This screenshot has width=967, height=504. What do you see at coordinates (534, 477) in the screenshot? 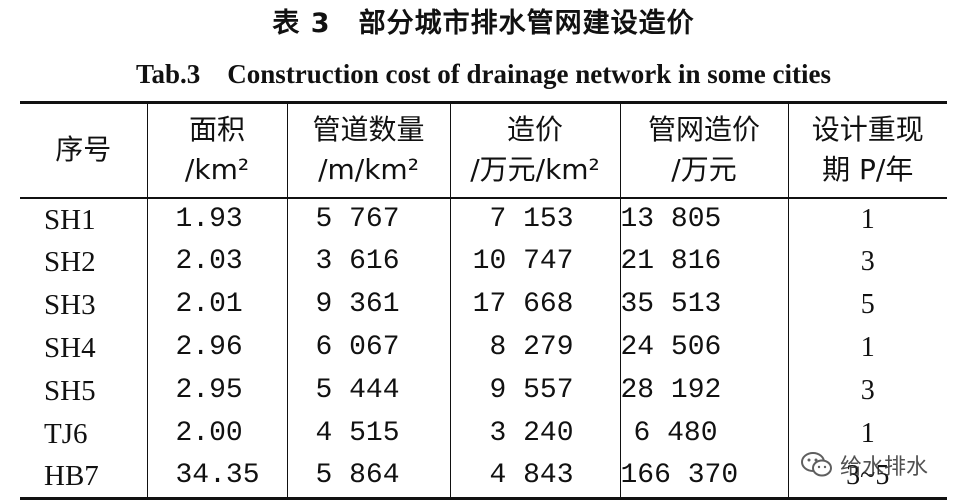
I see `cell-unit-cost: 4 843` at bounding box center [534, 477].